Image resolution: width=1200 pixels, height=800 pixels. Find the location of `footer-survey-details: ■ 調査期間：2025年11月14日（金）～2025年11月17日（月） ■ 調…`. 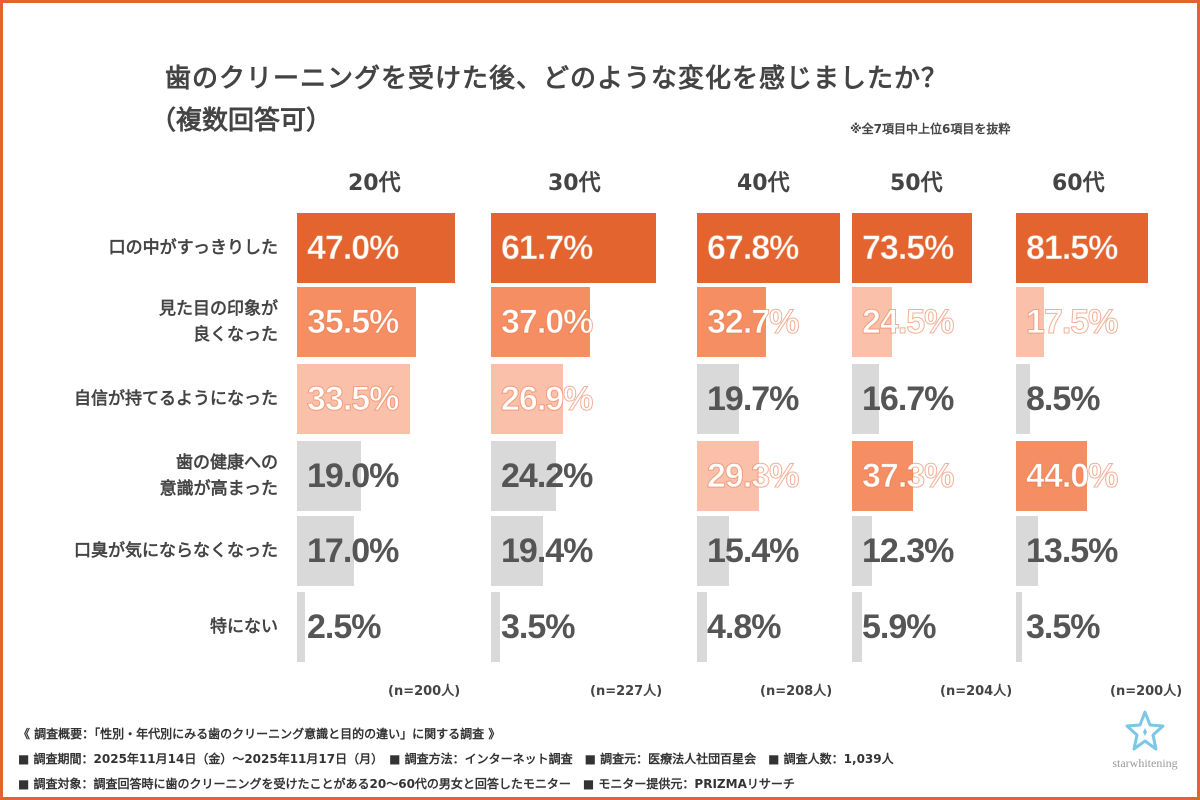

footer-survey-details: ■ 調査期間：2025年11月14日（金）～2025年11月17日（月） ■ 調… is located at coordinates (456, 759).